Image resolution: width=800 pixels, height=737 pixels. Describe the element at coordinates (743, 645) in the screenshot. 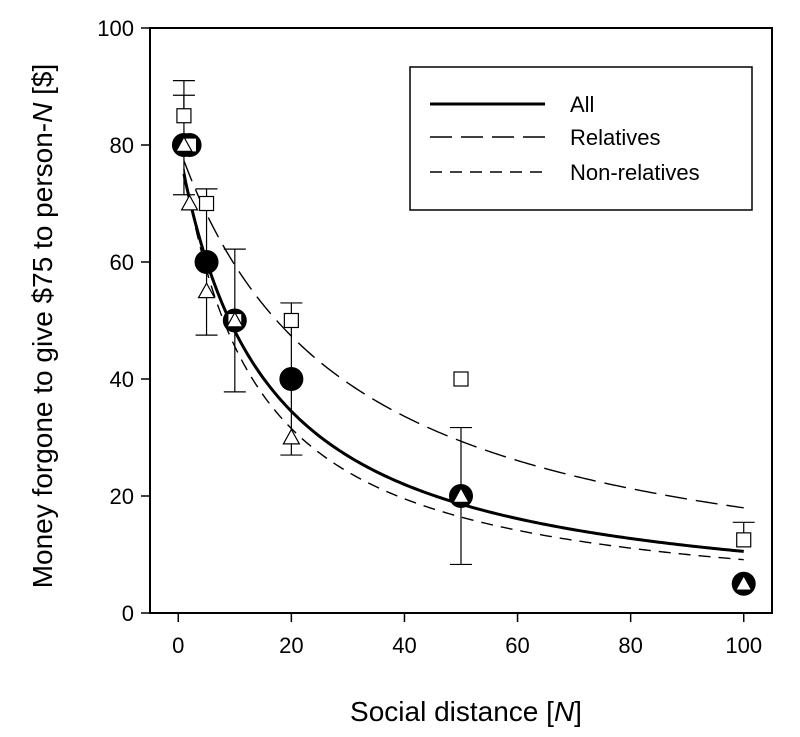

I see `x-tick-label: 100` at that location.